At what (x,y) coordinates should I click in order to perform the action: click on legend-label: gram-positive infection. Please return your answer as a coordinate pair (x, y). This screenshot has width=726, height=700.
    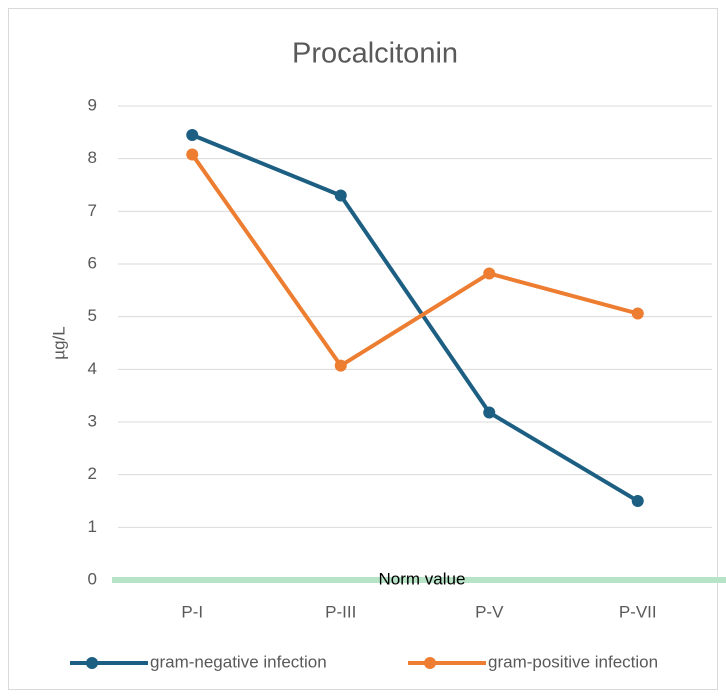
    Looking at the image, I should click on (573, 661).